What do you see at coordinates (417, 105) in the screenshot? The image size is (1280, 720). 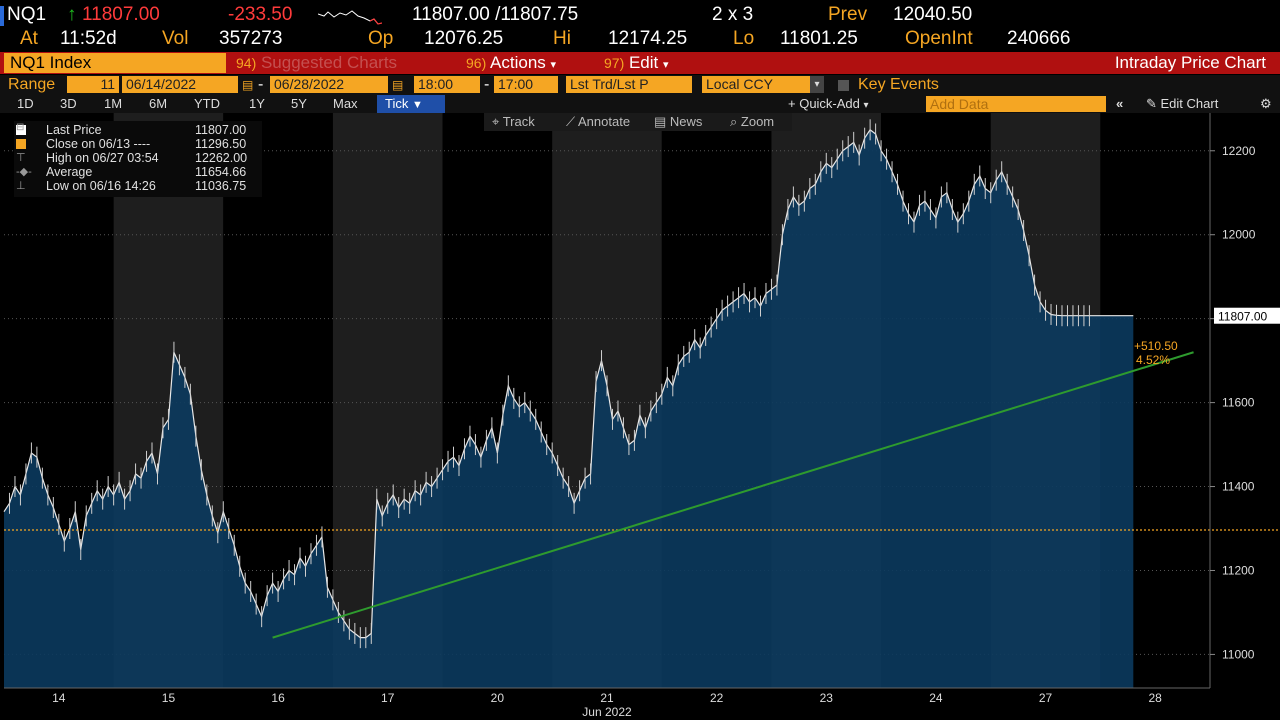 I see `chevron-down-icon: ▼` at bounding box center [417, 105].